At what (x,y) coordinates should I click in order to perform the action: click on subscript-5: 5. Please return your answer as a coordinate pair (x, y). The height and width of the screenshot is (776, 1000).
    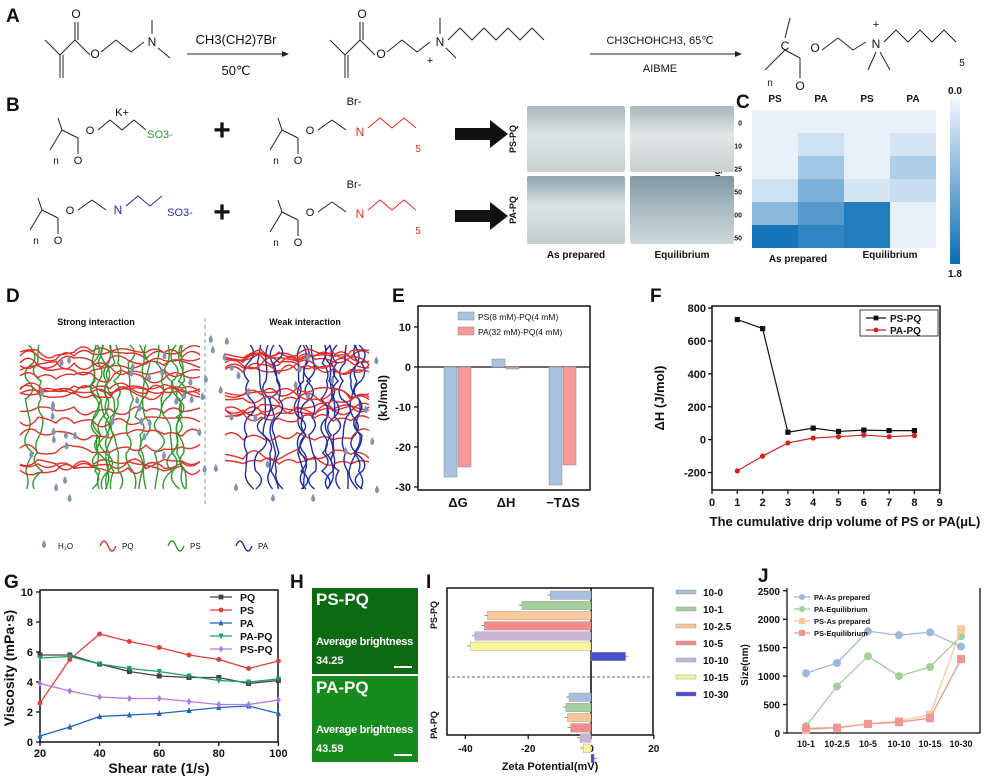
    Looking at the image, I should click on (418, 149).